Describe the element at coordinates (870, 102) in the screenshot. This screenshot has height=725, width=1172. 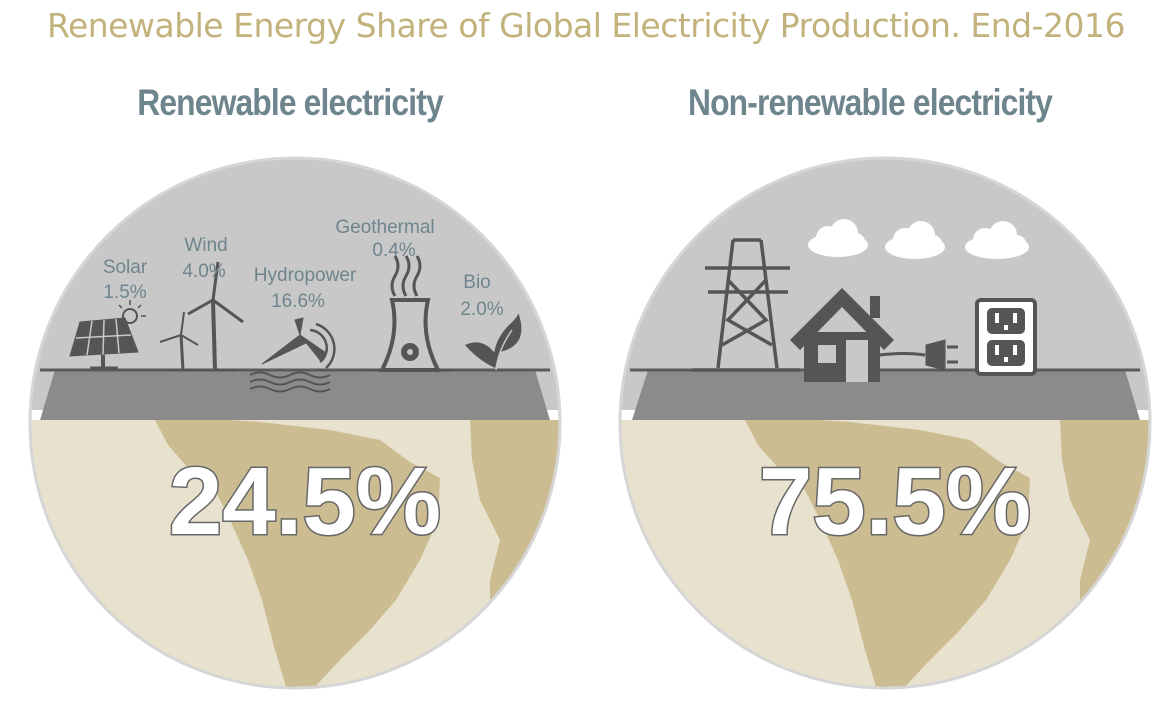
I see `non-renewable-title: Non-renewable electricity` at that location.